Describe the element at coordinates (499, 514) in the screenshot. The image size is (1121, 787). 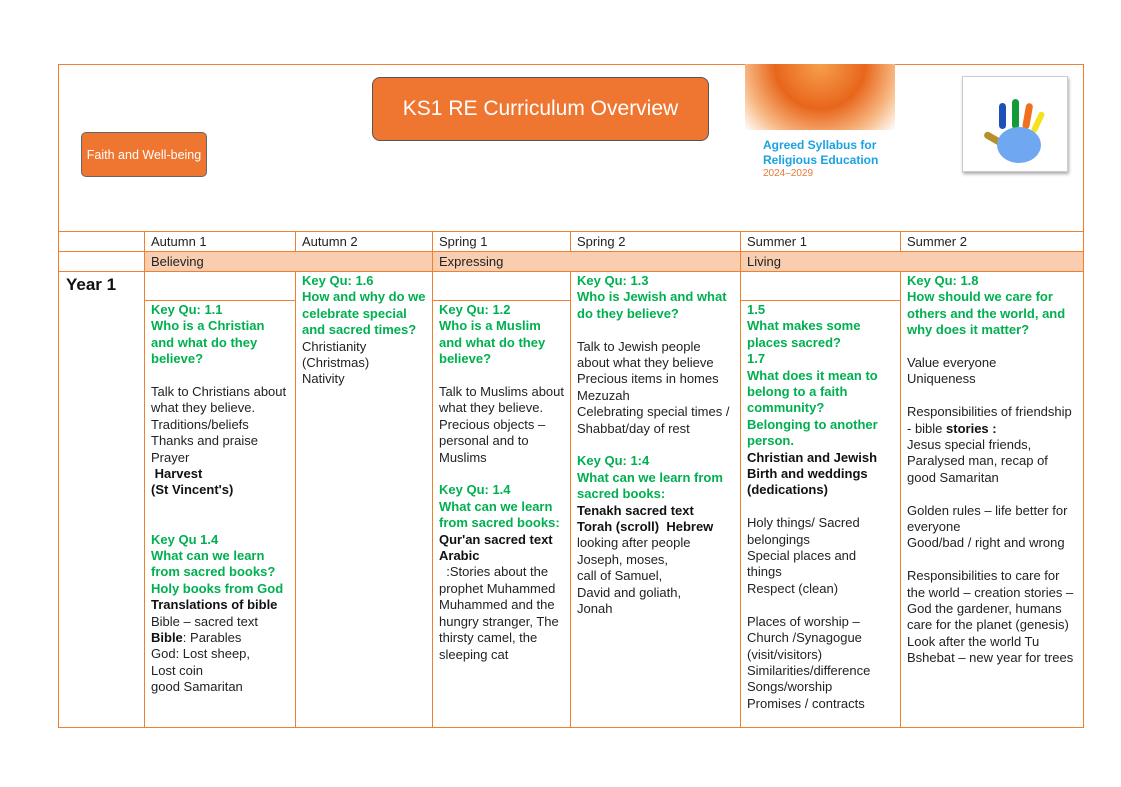
I see `key-question: What can we learn from sacred books:` at that location.